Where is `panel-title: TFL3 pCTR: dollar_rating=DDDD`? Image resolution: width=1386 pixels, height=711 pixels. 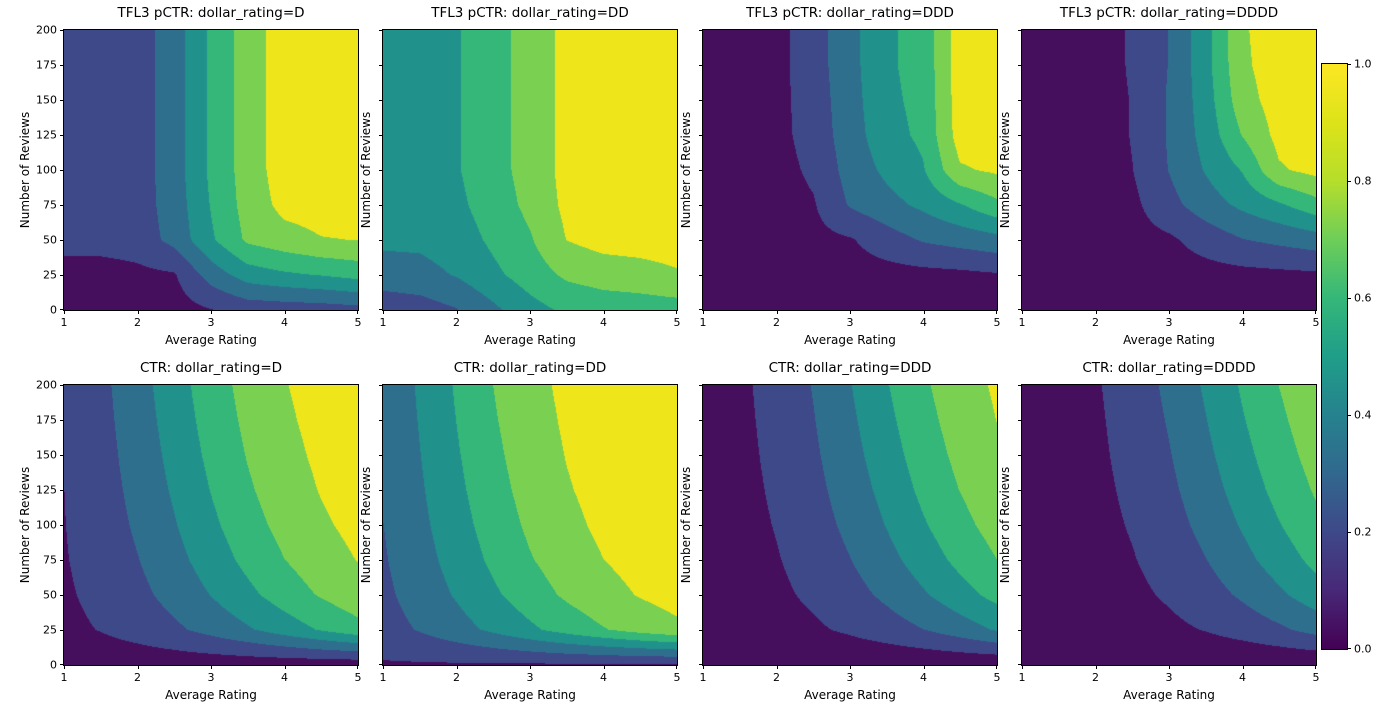
panel-title: TFL3 pCTR: dollar_rating=DDDD is located at coordinates (1169, 13).